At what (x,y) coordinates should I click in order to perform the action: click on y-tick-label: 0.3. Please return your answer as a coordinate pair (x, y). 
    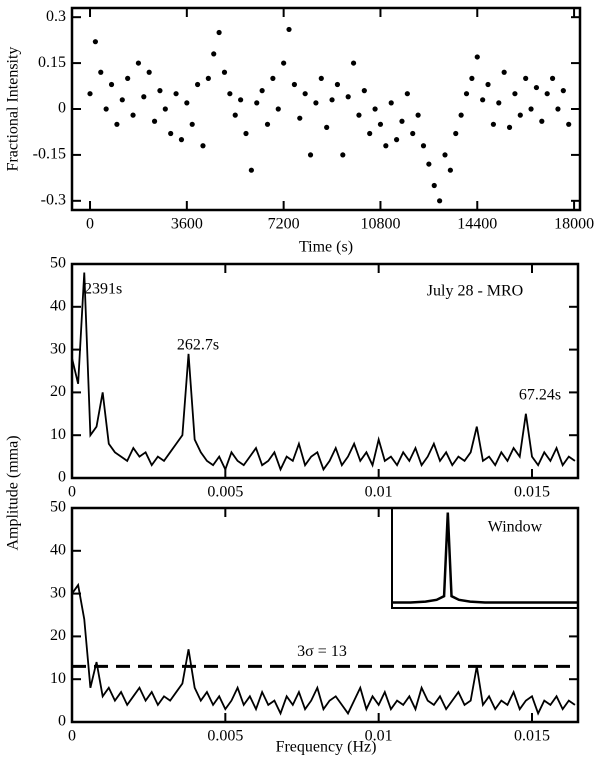
    Looking at the image, I should click on (56, 16).